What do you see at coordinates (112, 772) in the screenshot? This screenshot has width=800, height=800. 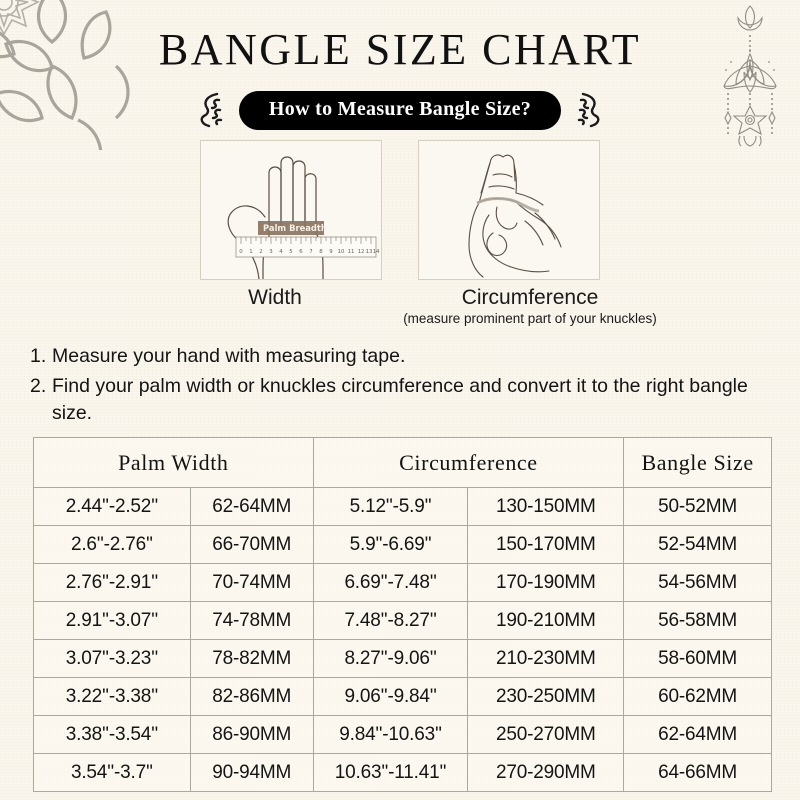 I see `table-cell: 3.54''-3.7''` at bounding box center [112, 772].